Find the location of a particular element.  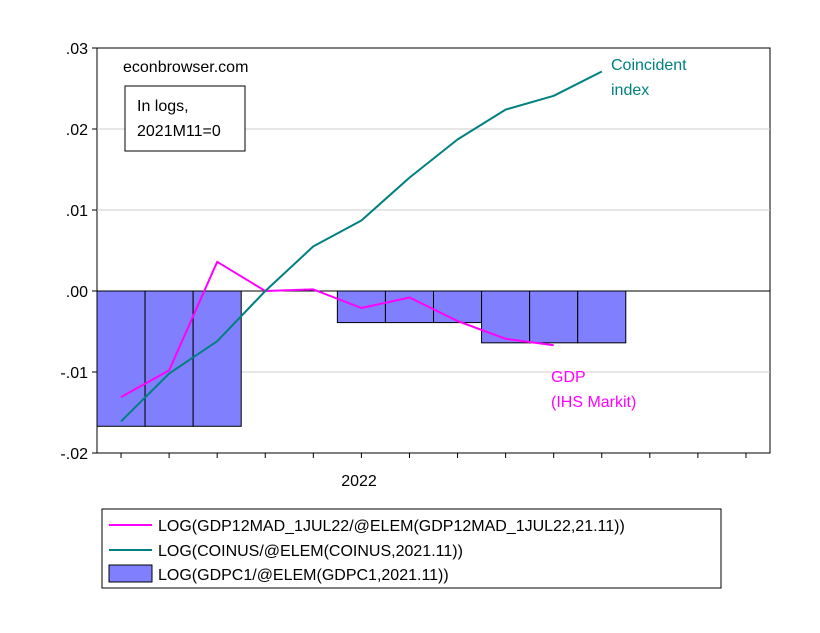

gdp-annotation-1: GDP is located at coordinates (568, 377).